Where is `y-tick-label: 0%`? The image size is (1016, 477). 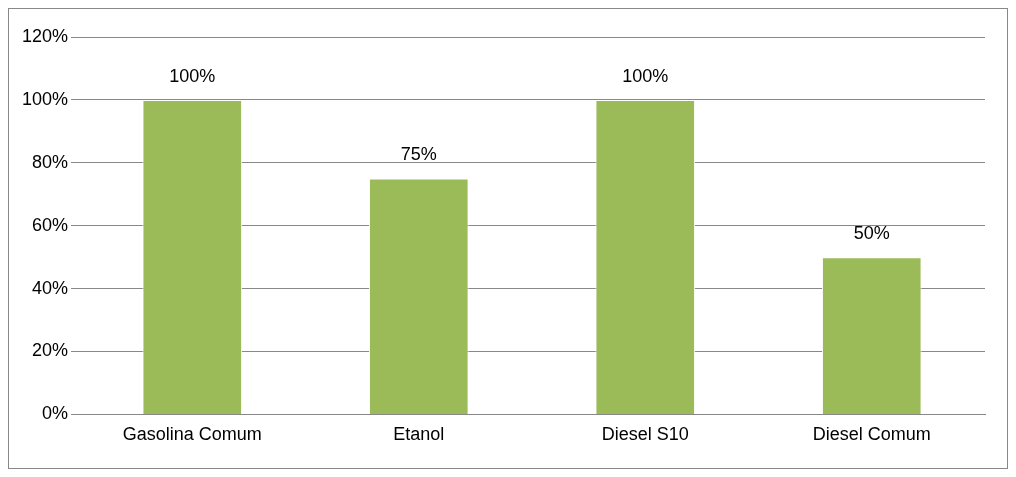 y-tick-label: 0% is located at coordinates (55, 413).